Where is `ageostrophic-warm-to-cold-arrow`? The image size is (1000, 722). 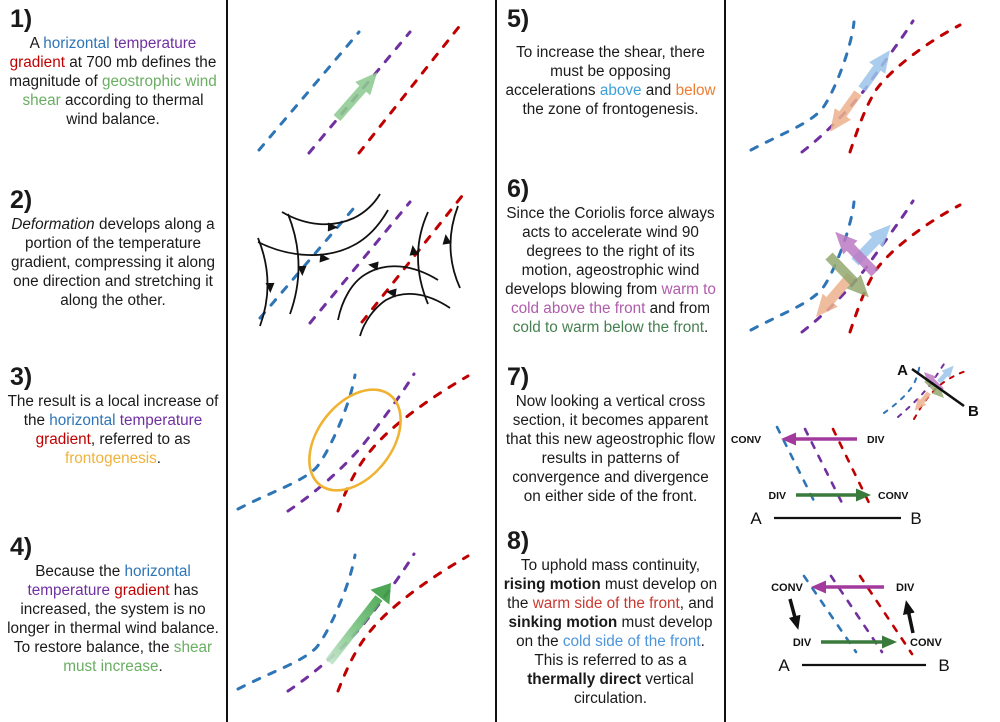
ageostrophic-warm-to-cold-arrow is located at coordinates (857, 254).